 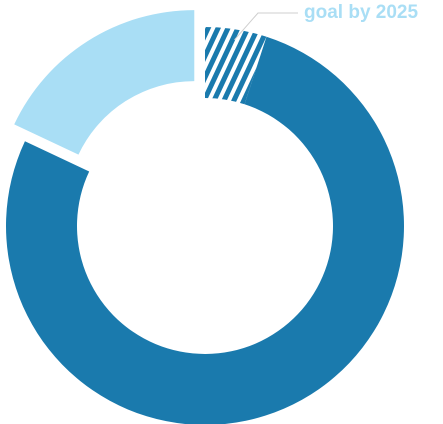 I want to click on segment-label: goal by 2025, so click(x=361, y=12).